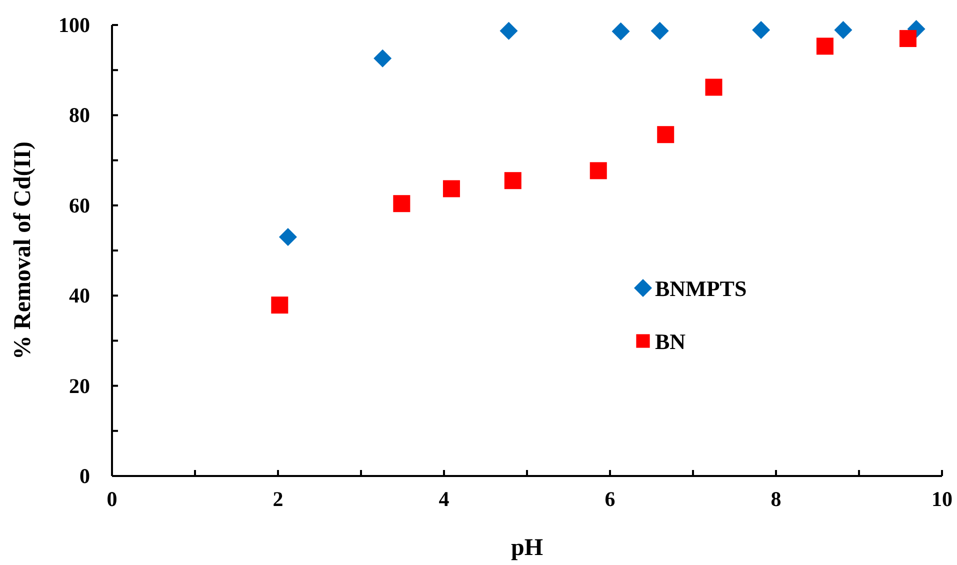  I want to click on x-axis-title: pH, so click(527, 548).